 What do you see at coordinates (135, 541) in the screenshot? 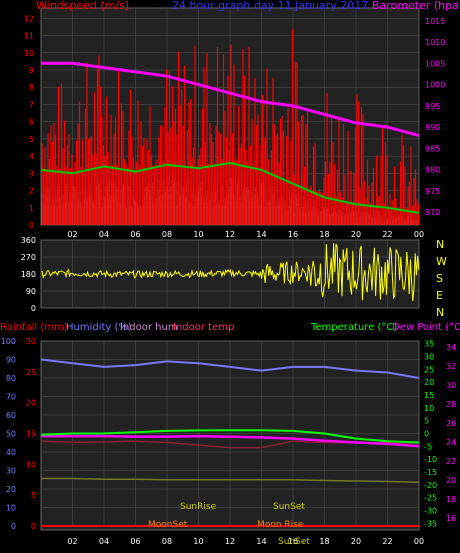
I see `temperature-x-tick-label: 06` at bounding box center [135, 541].